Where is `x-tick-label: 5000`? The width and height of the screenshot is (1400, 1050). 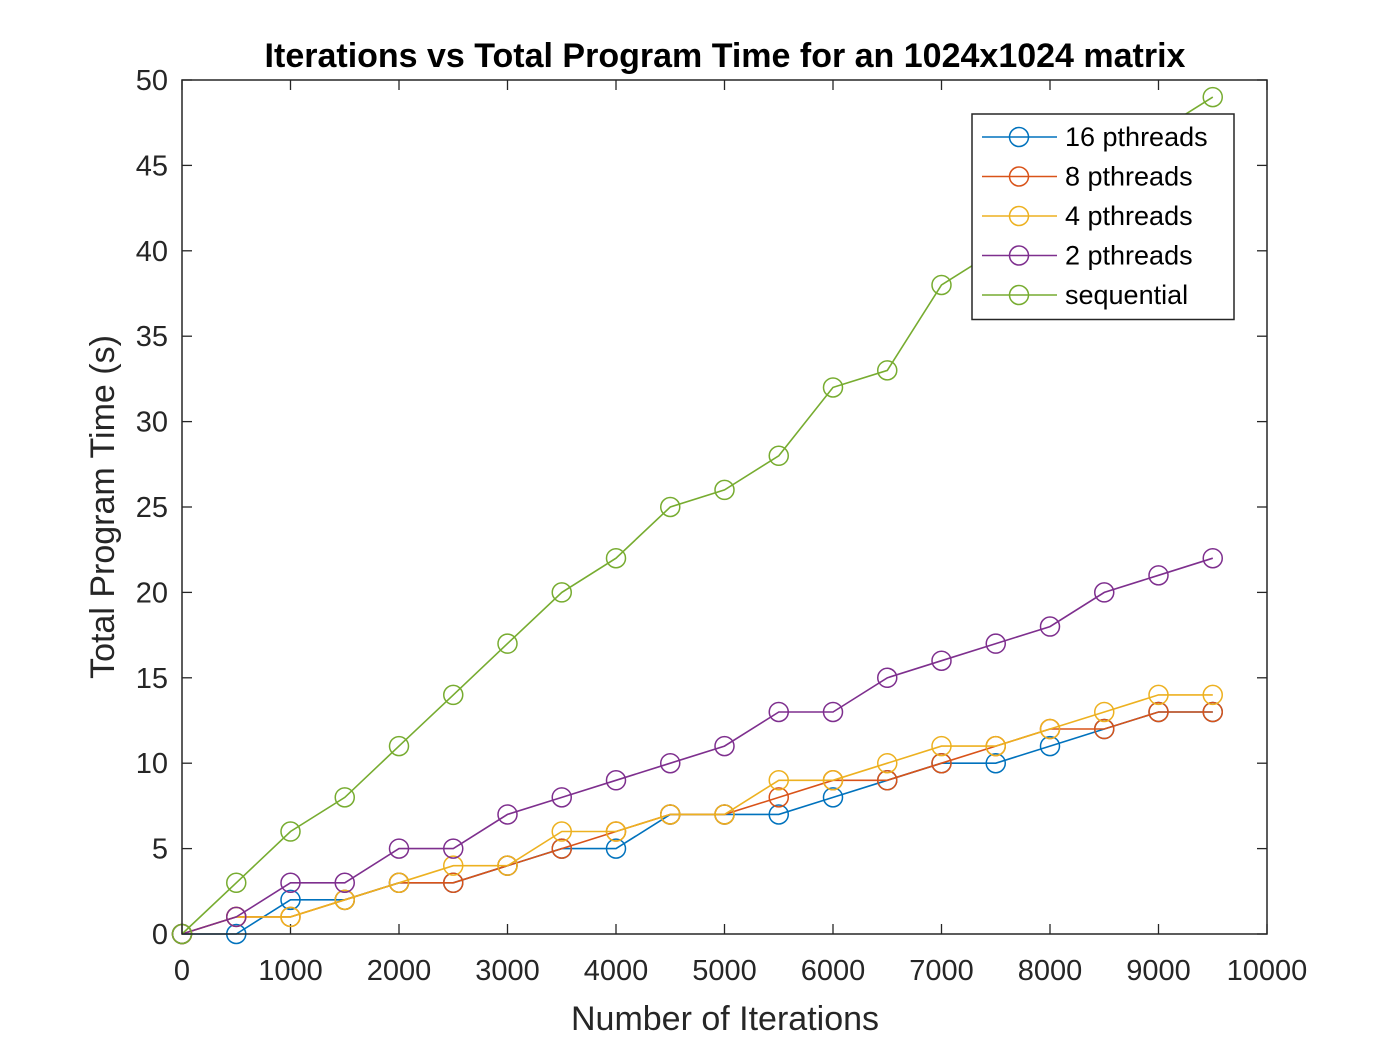 x-tick-label: 5000 is located at coordinates (724, 971).